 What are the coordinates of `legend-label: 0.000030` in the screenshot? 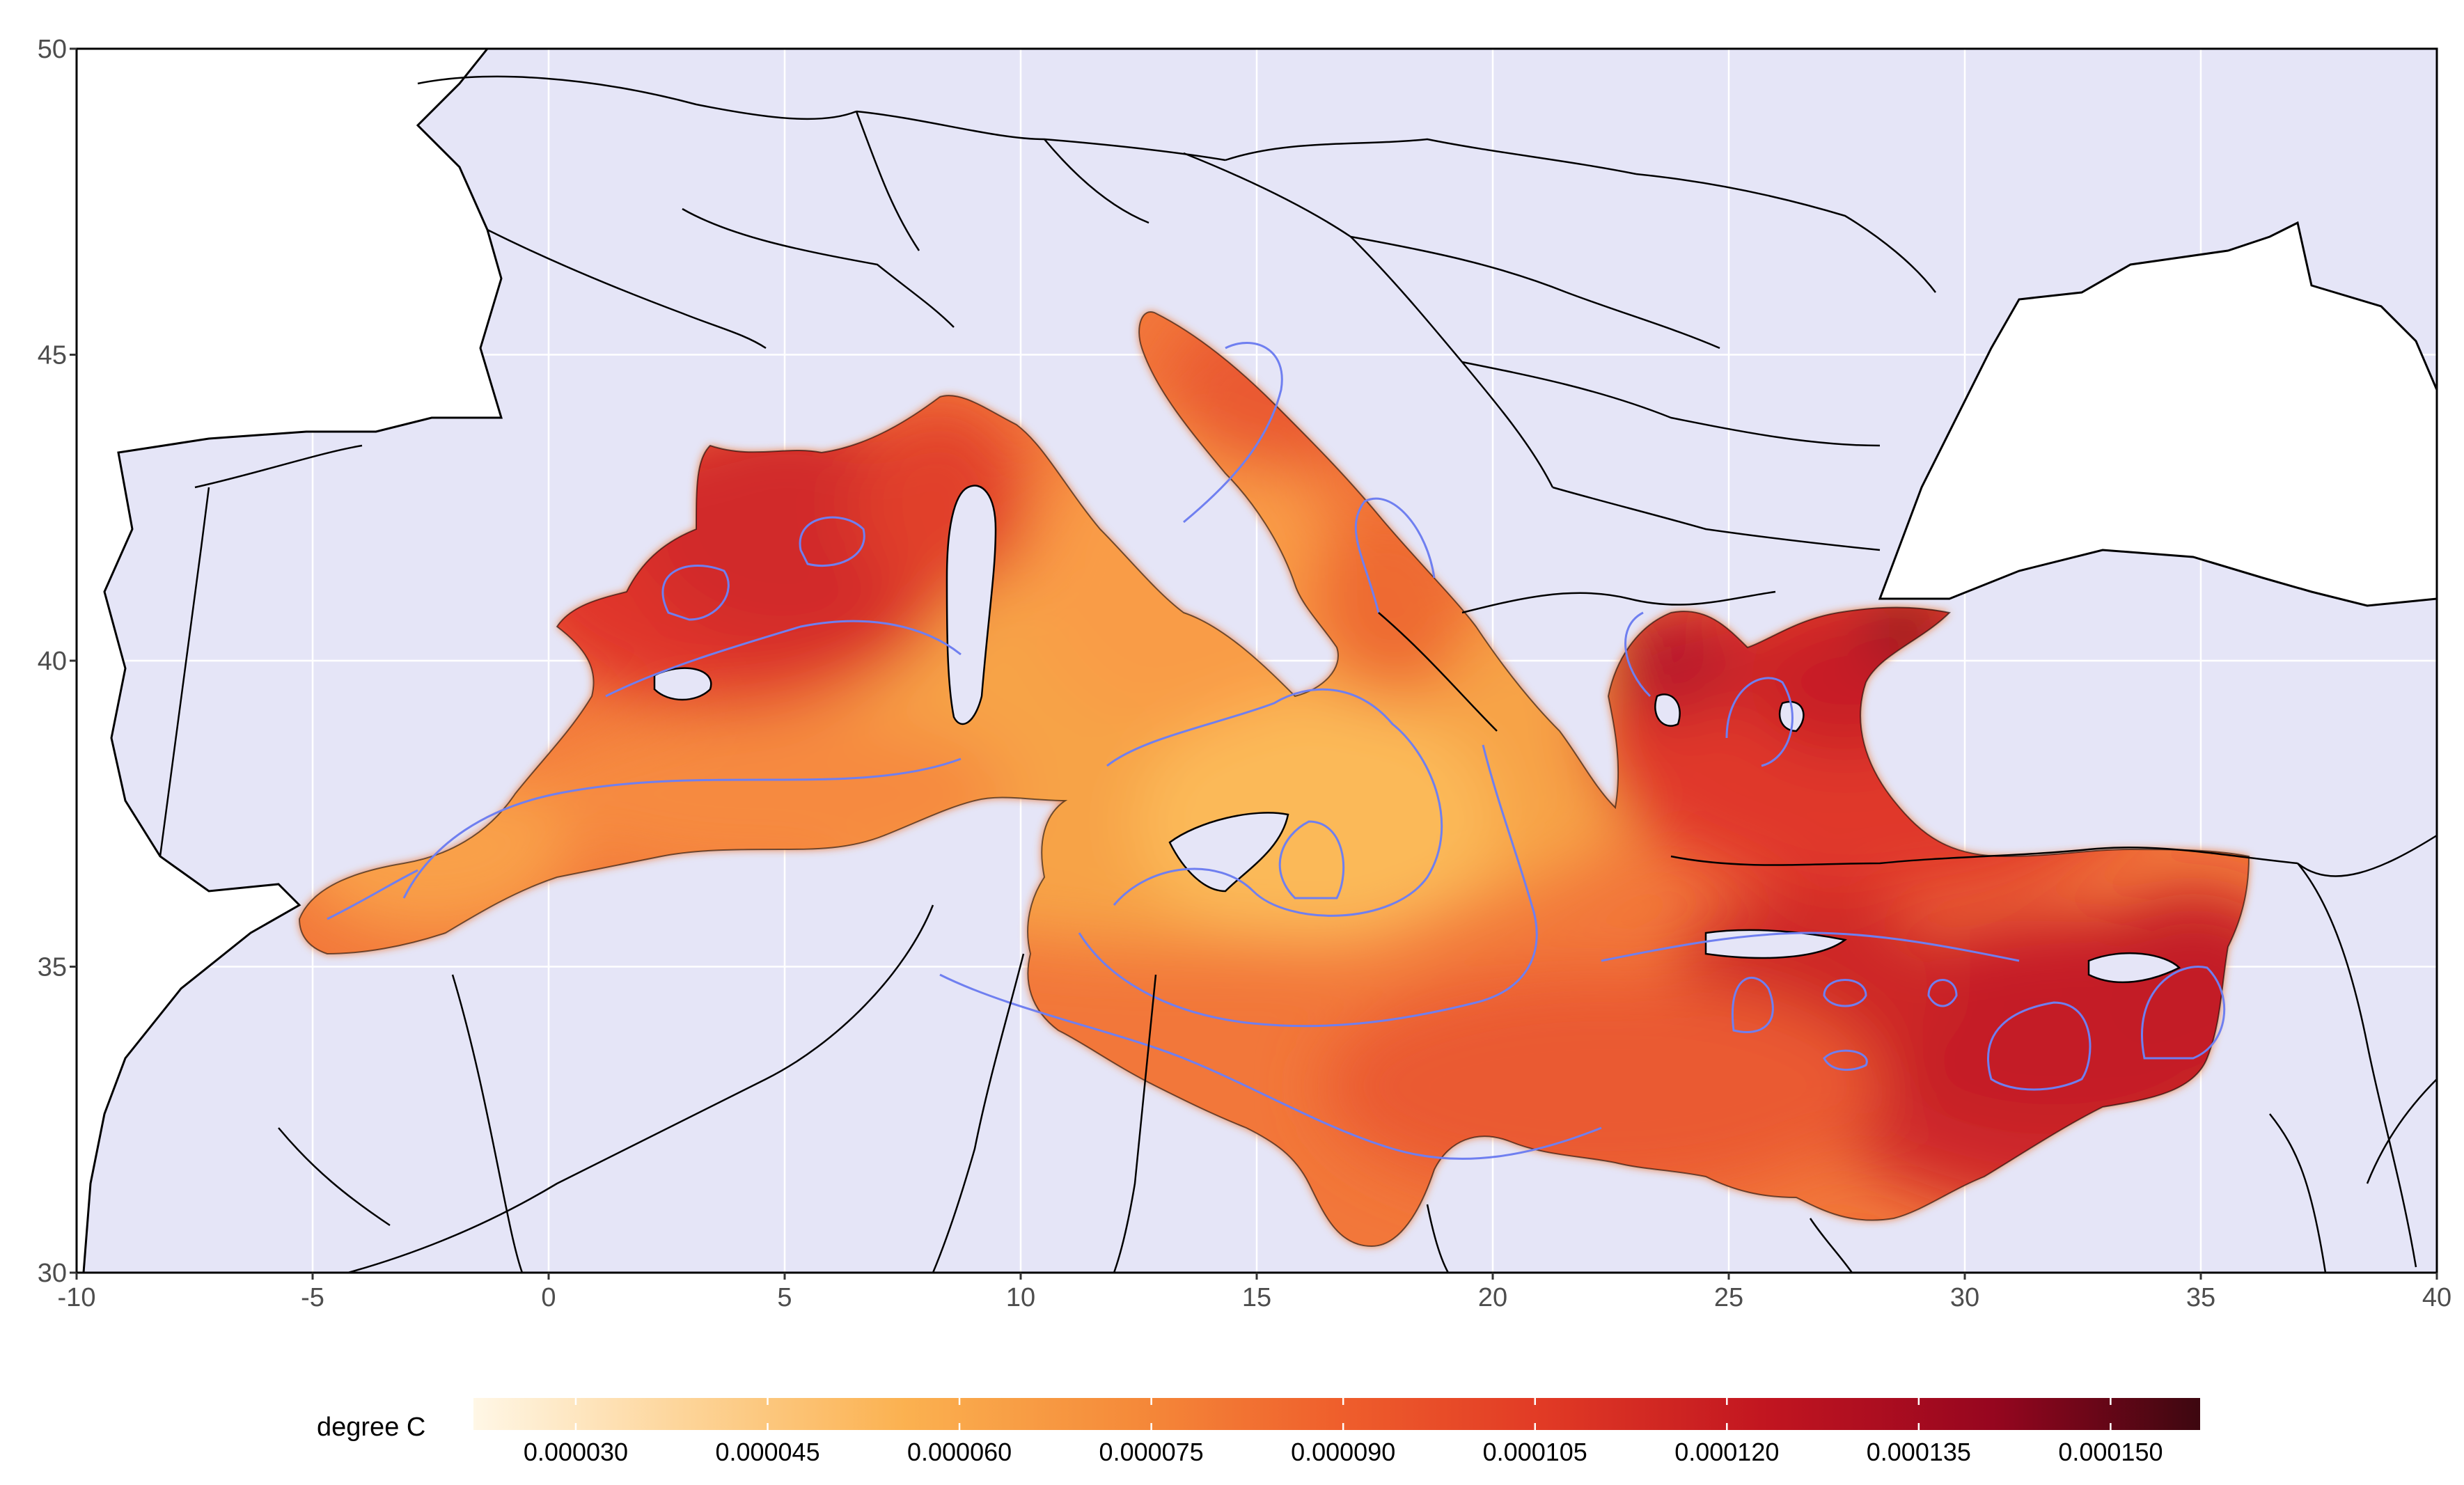 It's located at (576, 1452).